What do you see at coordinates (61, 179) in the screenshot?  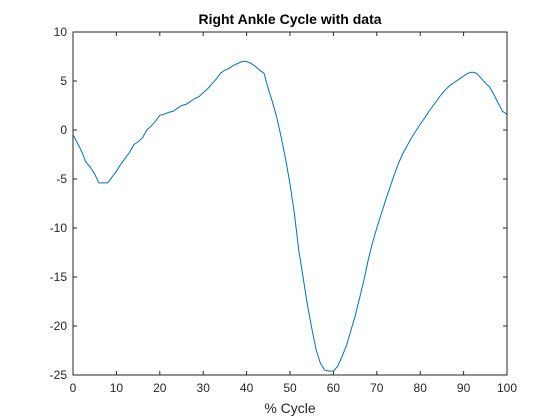 I see `y-tick-label: -5` at bounding box center [61, 179].